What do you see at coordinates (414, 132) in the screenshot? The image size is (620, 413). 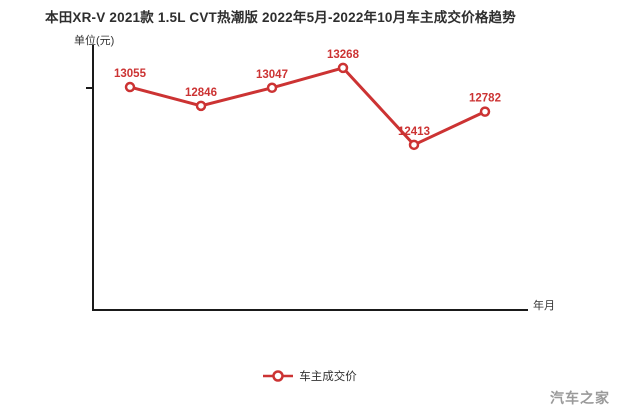 I see `data-point-label: 12413` at bounding box center [414, 132].